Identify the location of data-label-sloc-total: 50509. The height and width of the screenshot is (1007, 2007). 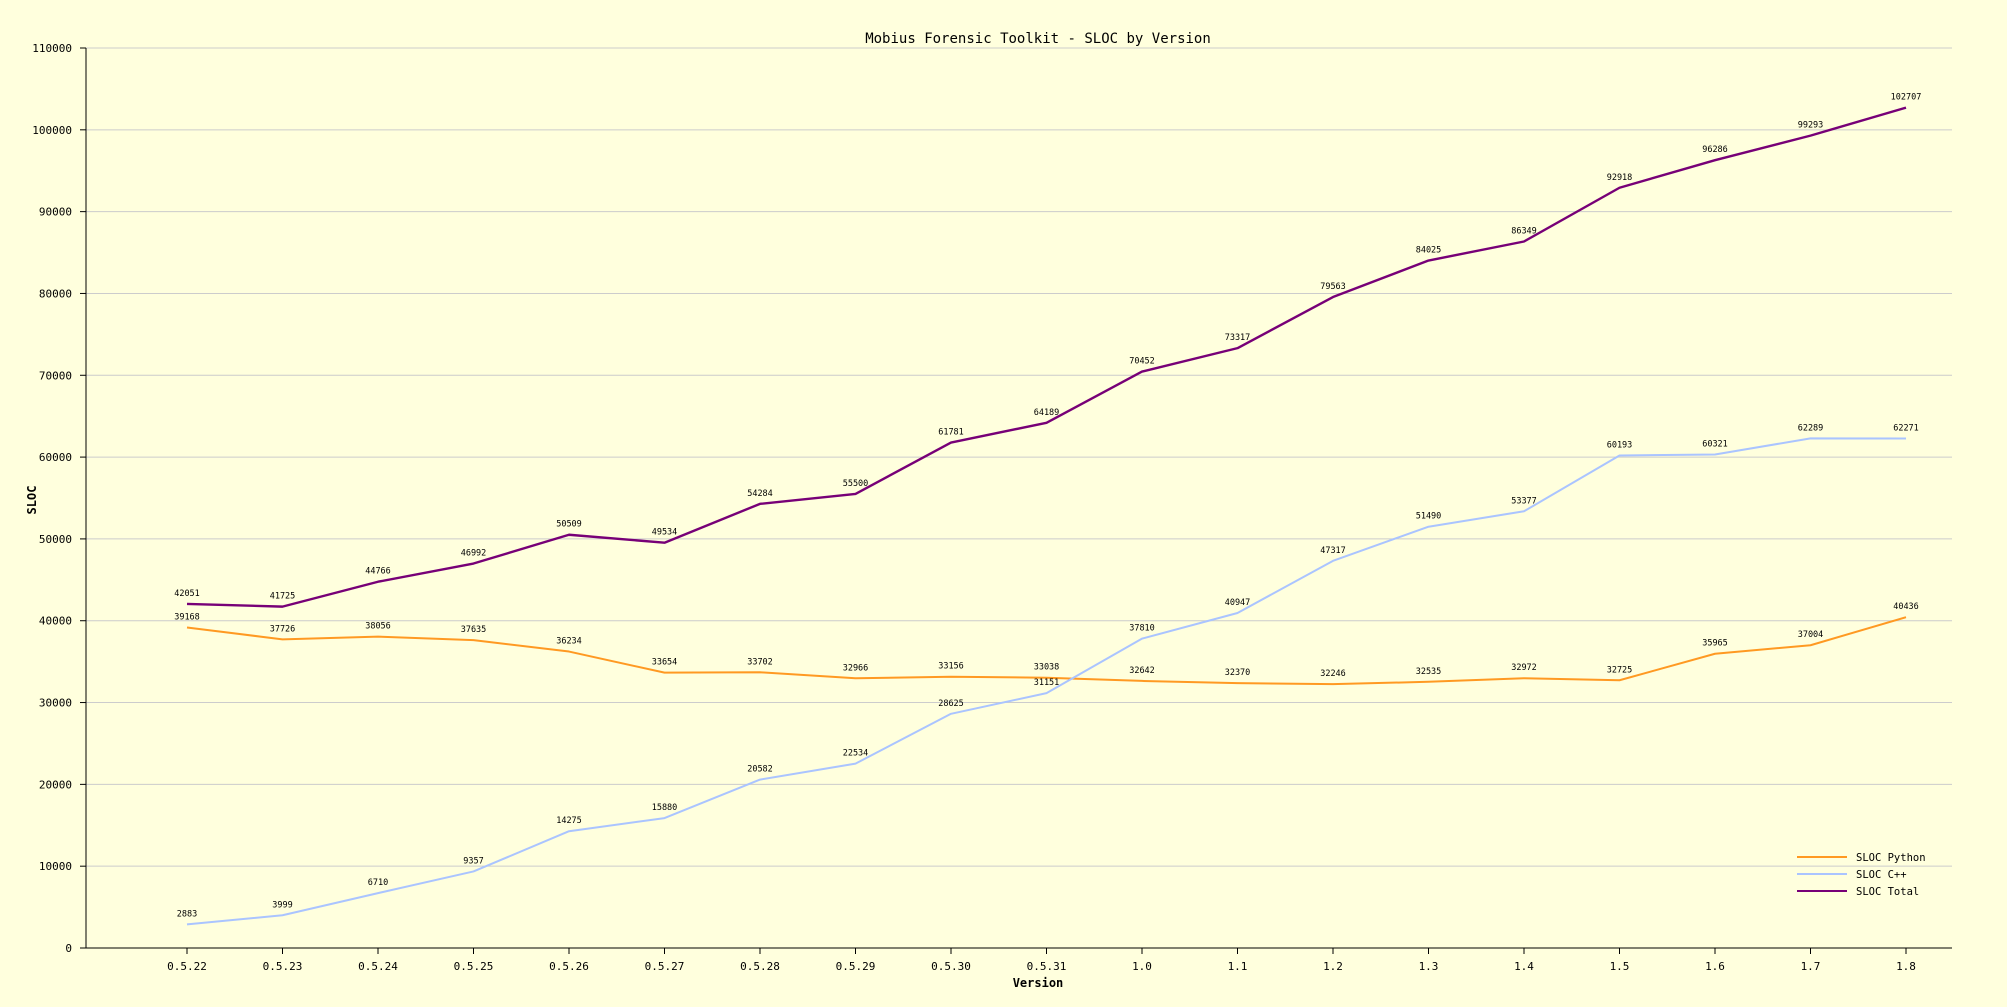
(569, 525).